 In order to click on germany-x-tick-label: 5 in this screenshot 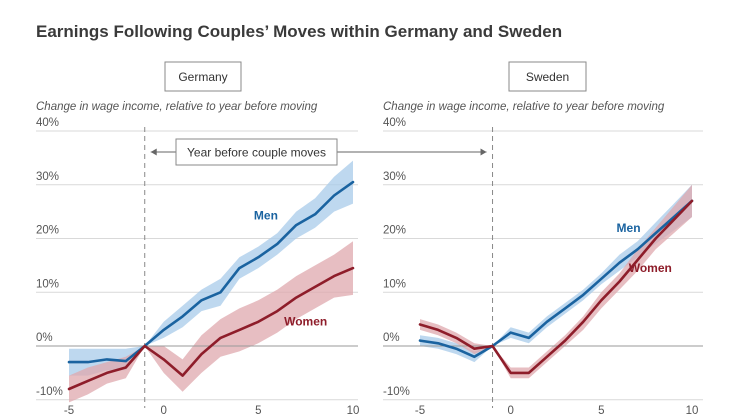, I will do `click(258, 409)`.